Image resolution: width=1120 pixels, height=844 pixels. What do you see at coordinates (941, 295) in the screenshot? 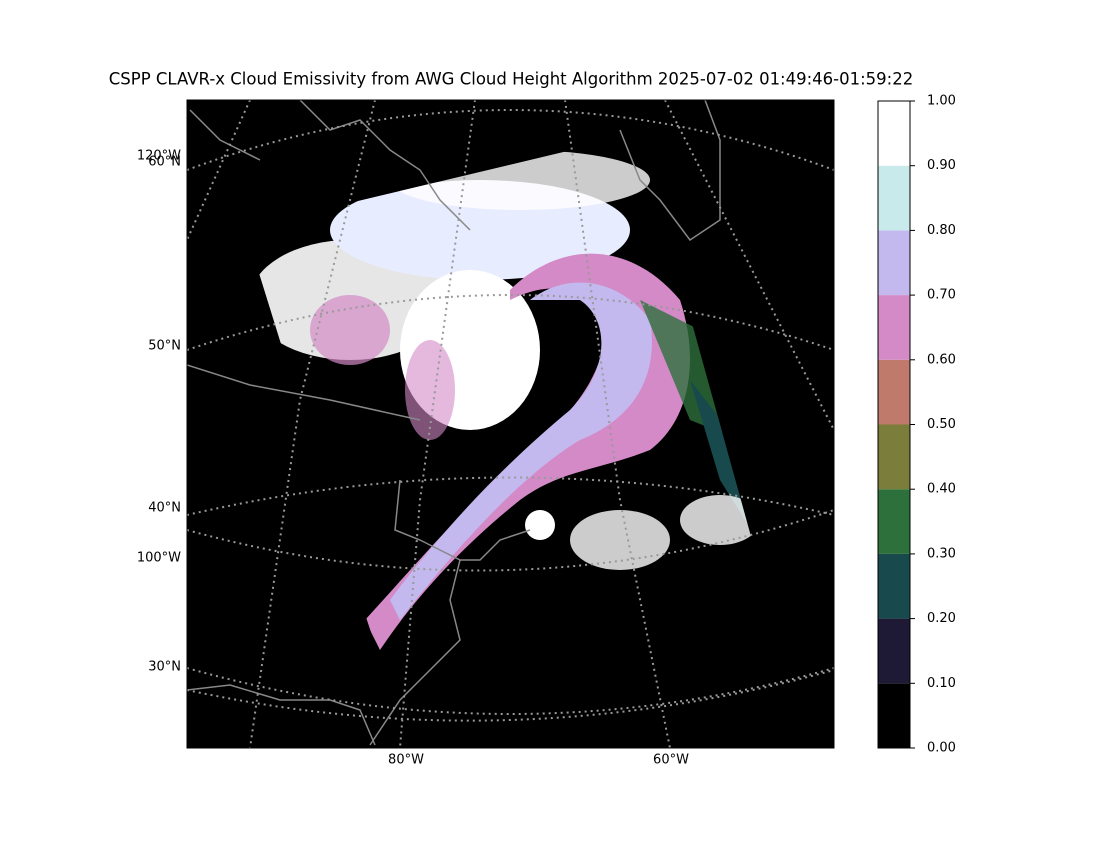
I see `colorbar-tick-label: 0.70` at bounding box center [941, 295].